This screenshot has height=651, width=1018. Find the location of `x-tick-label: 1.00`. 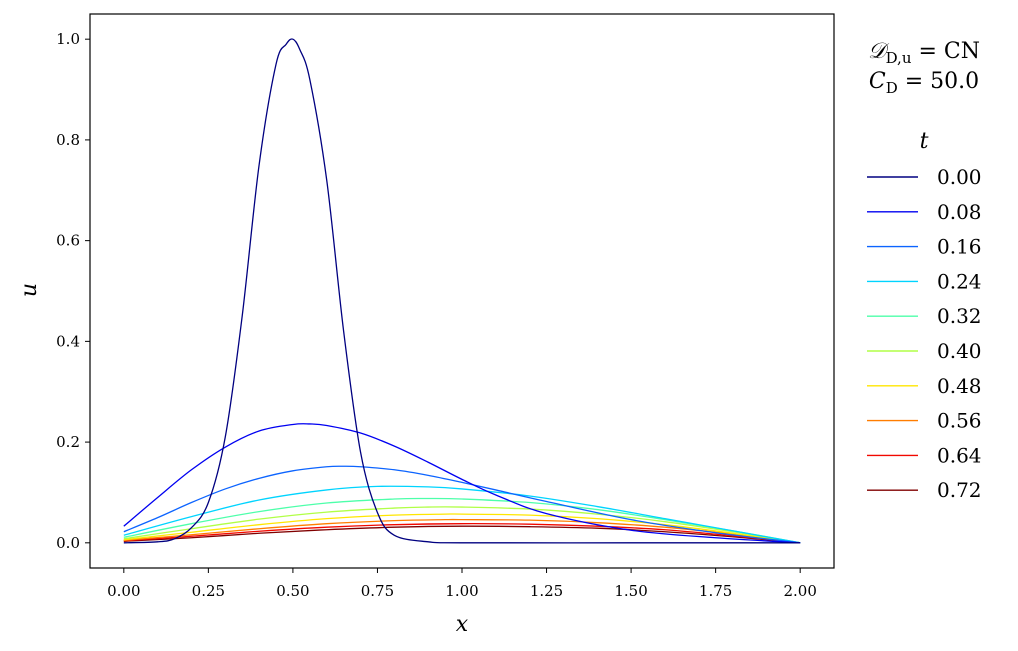

x-tick-label: 1.00 is located at coordinates (461, 591).